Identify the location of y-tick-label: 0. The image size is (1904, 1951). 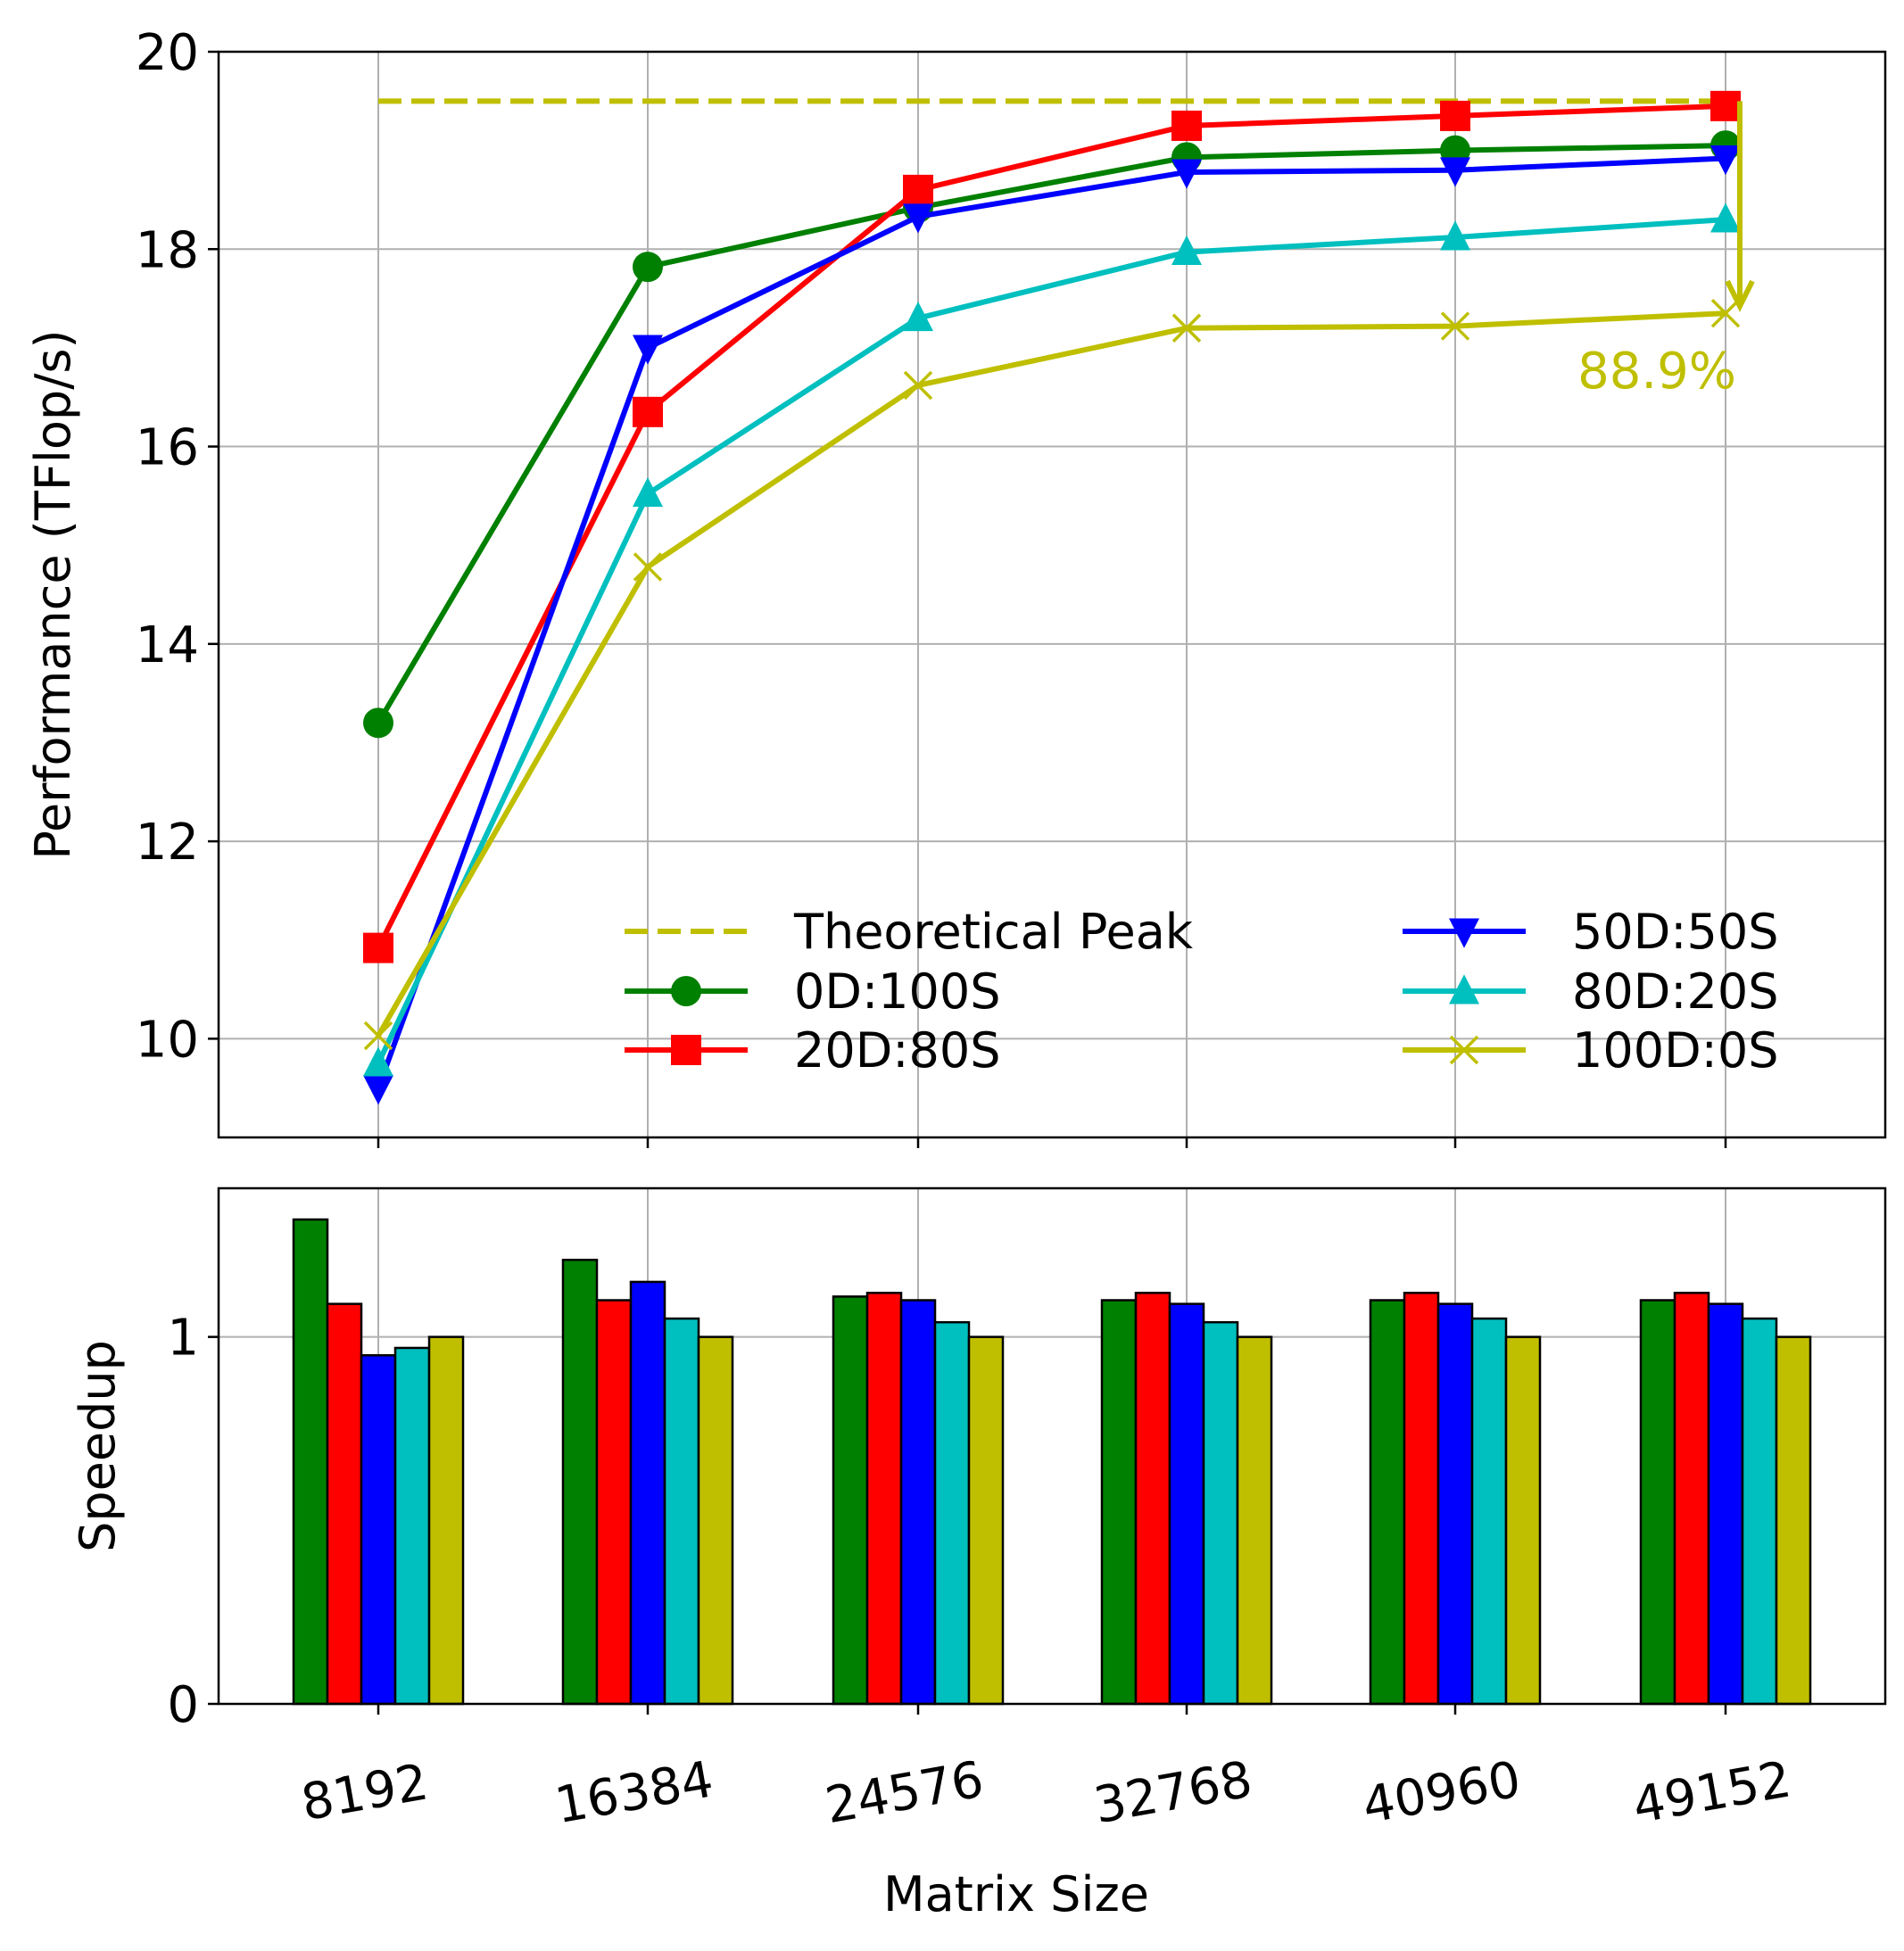
(183, 1705).